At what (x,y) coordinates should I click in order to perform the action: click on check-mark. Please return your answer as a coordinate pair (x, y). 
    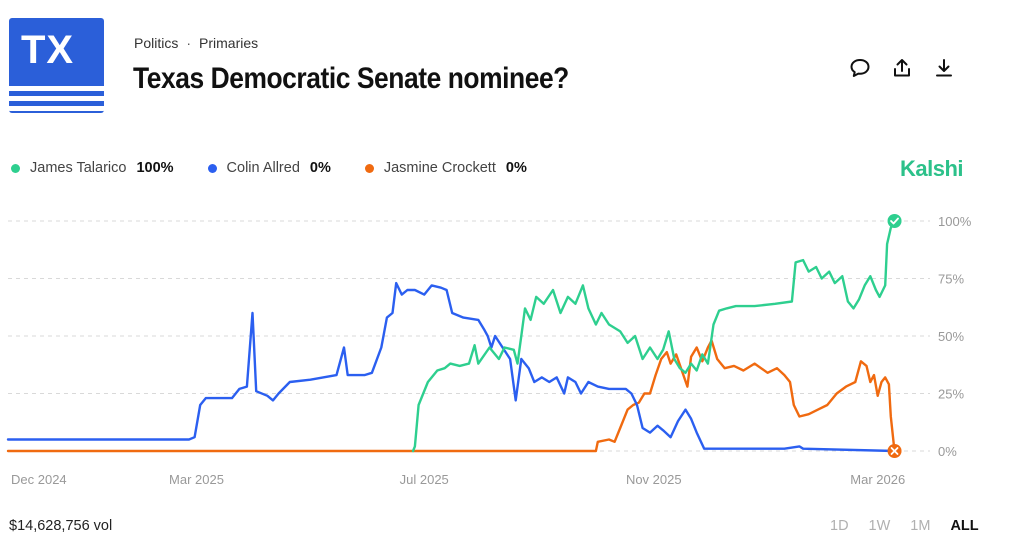
    Looking at the image, I should click on (894, 221).